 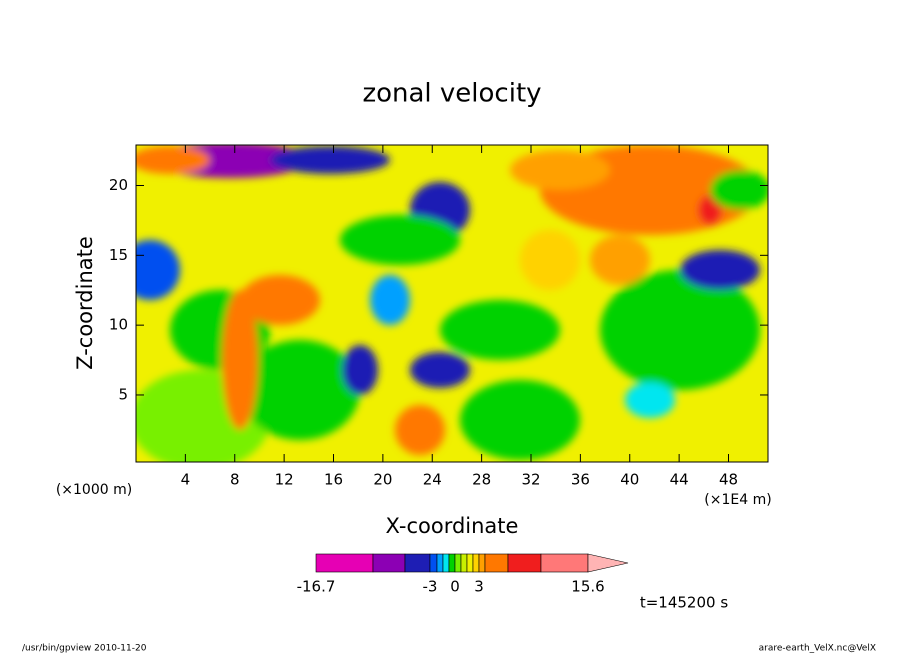 What do you see at coordinates (451, 94) in the screenshot?
I see `chart-title: zonal velocity` at bounding box center [451, 94].